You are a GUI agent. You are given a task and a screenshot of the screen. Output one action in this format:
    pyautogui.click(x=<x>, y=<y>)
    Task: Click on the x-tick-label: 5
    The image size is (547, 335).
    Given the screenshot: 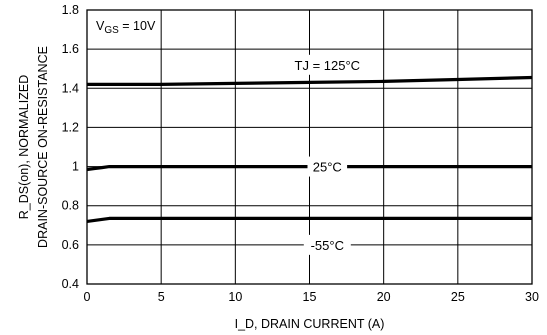 What is the action you would take?
    pyautogui.click(x=161, y=297)
    